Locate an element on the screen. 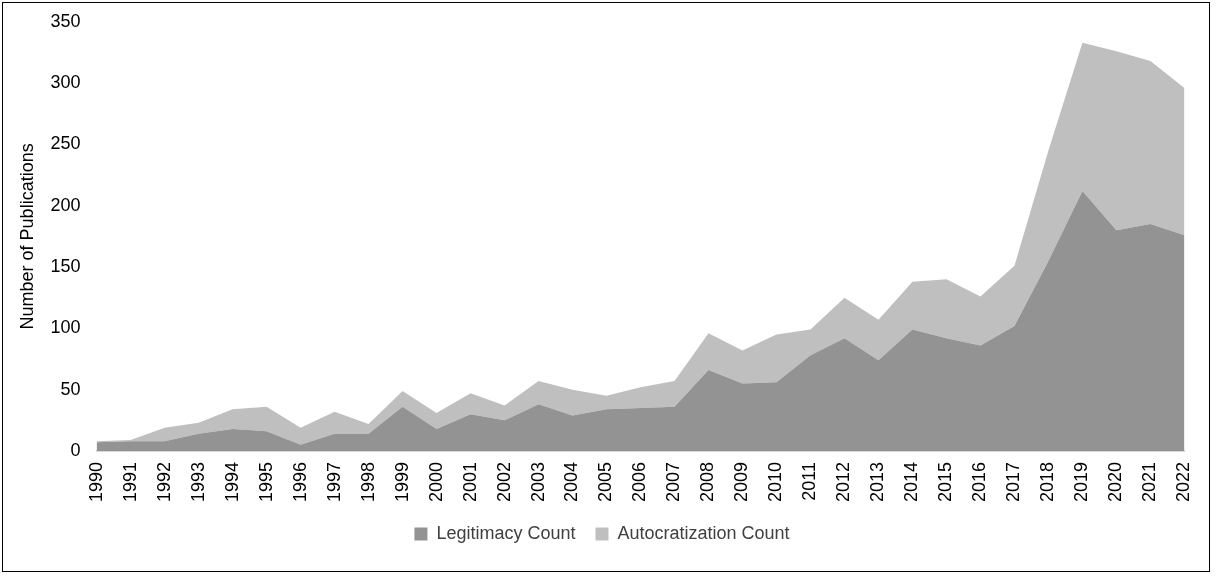  y-axis-title: Number of Publications is located at coordinates (26, 236).